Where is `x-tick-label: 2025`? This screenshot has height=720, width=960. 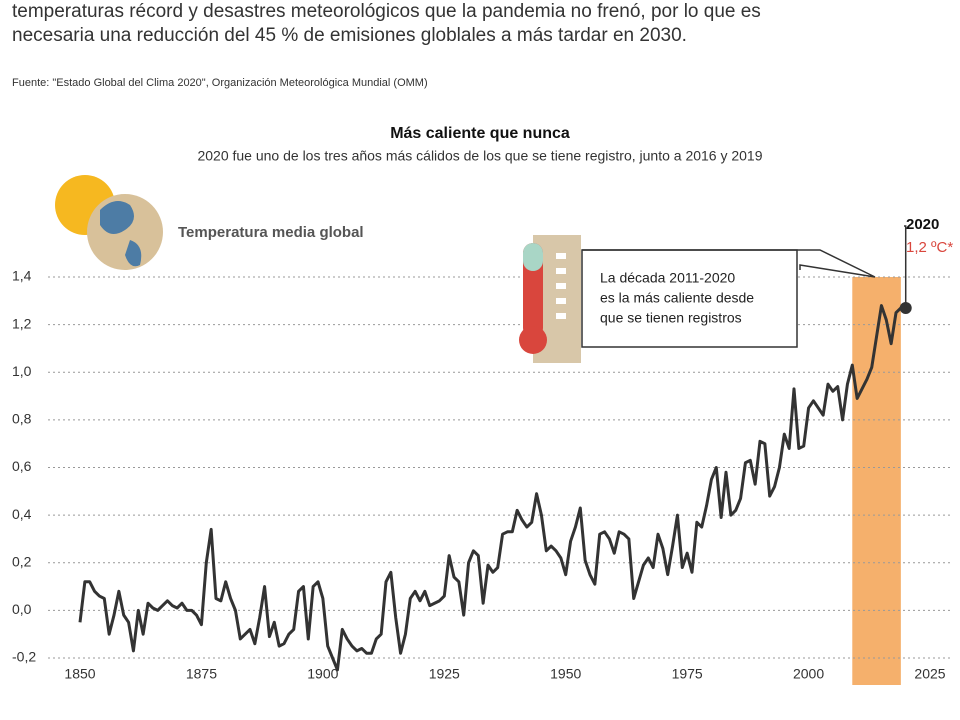 x-tick-label: 2025 is located at coordinates (929, 674).